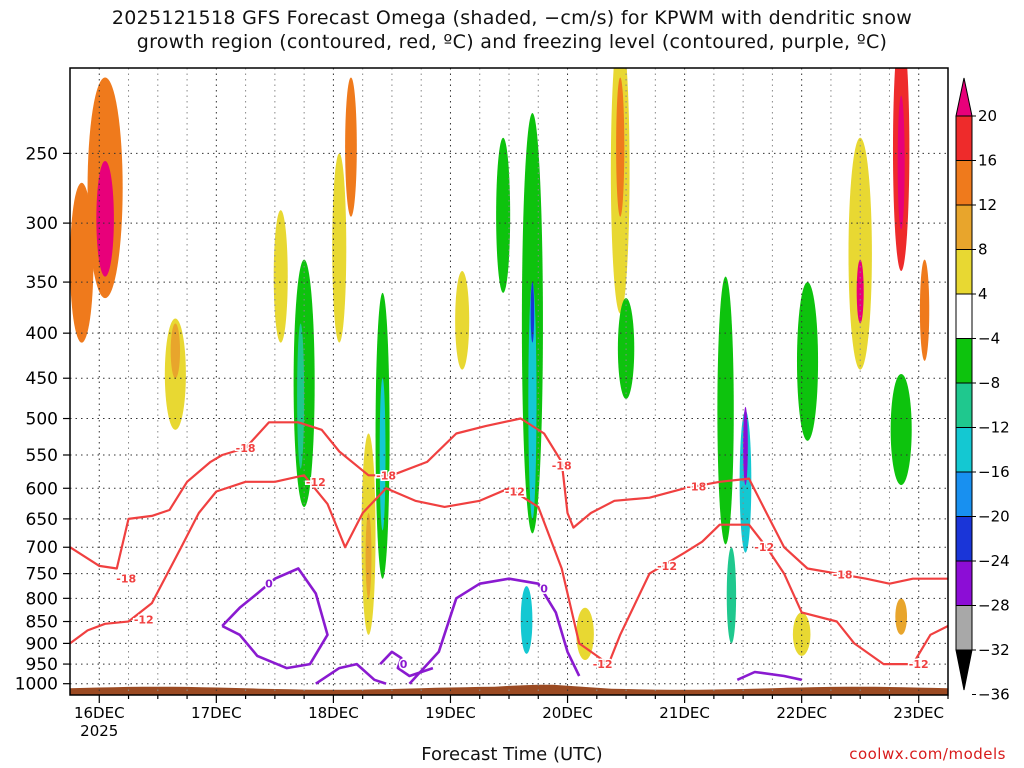 The image size is (1024, 768). Describe the element at coordinates (36, 685) in the screenshot. I see `y-tick-label-1000: 1000` at that location.